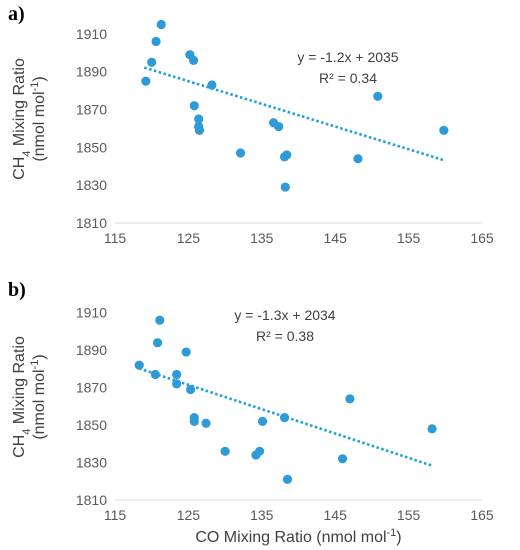 The image size is (520, 550). I want to click on r-squared-label: R² = 0.34, so click(348, 78).